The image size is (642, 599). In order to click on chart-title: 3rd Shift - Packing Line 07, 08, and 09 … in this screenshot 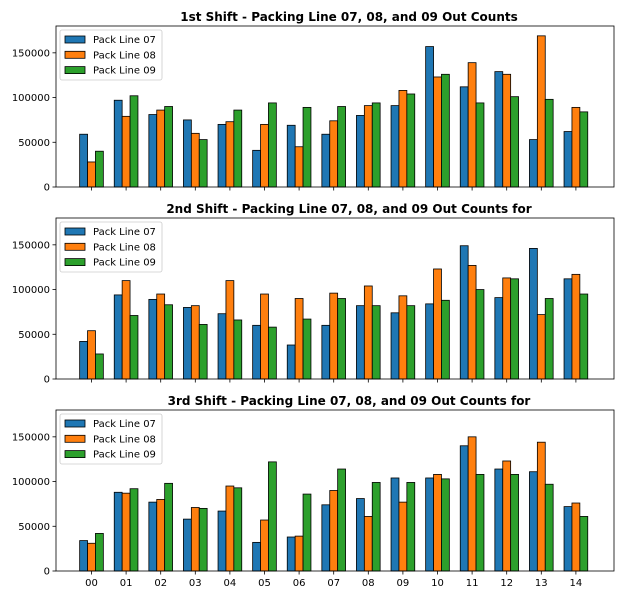, I will do `click(349, 401)`.